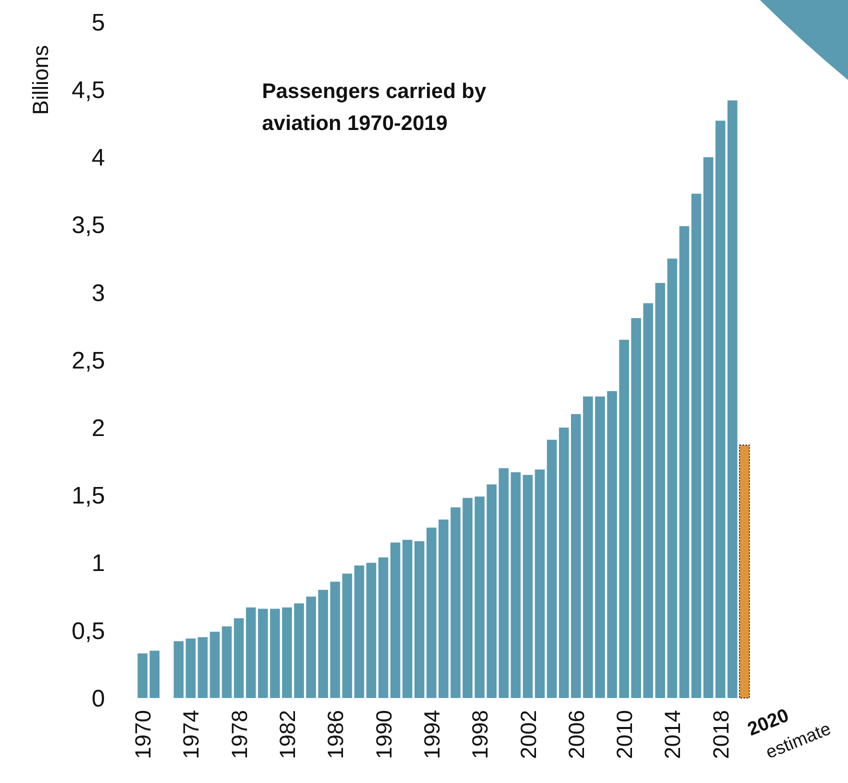 The image size is (848, 783). Describe the element at coordinates (239, 734) in the screenshot. I see `x-tick-label: 1978` at that location.